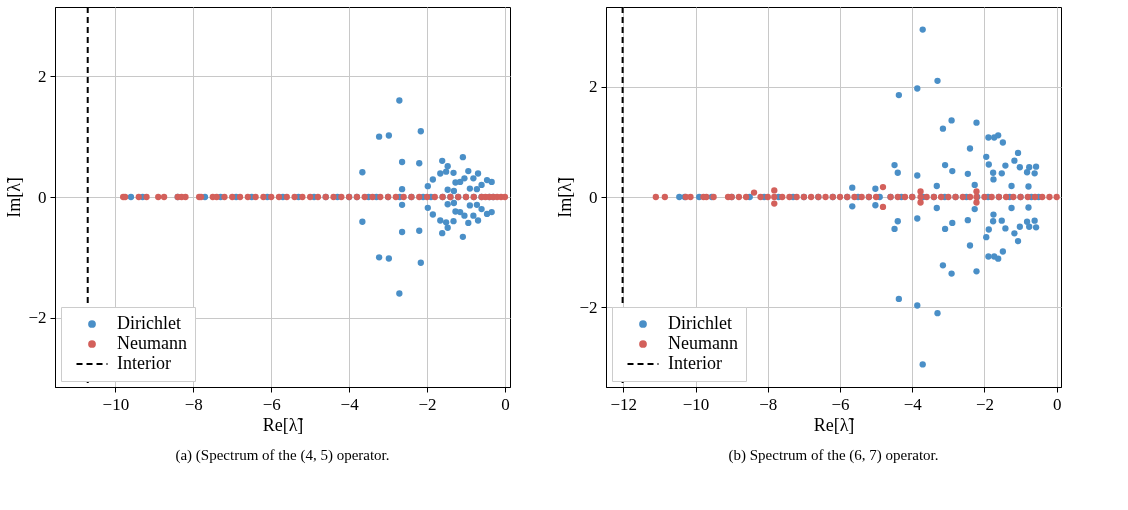 The width and height of the screenshot is (1128, 510). What do you see at coordinates (833, 455) in the screenshot?
I see `text: (b) Spectrum of the (6, 7) operator.` at bounding box center [833, 455].